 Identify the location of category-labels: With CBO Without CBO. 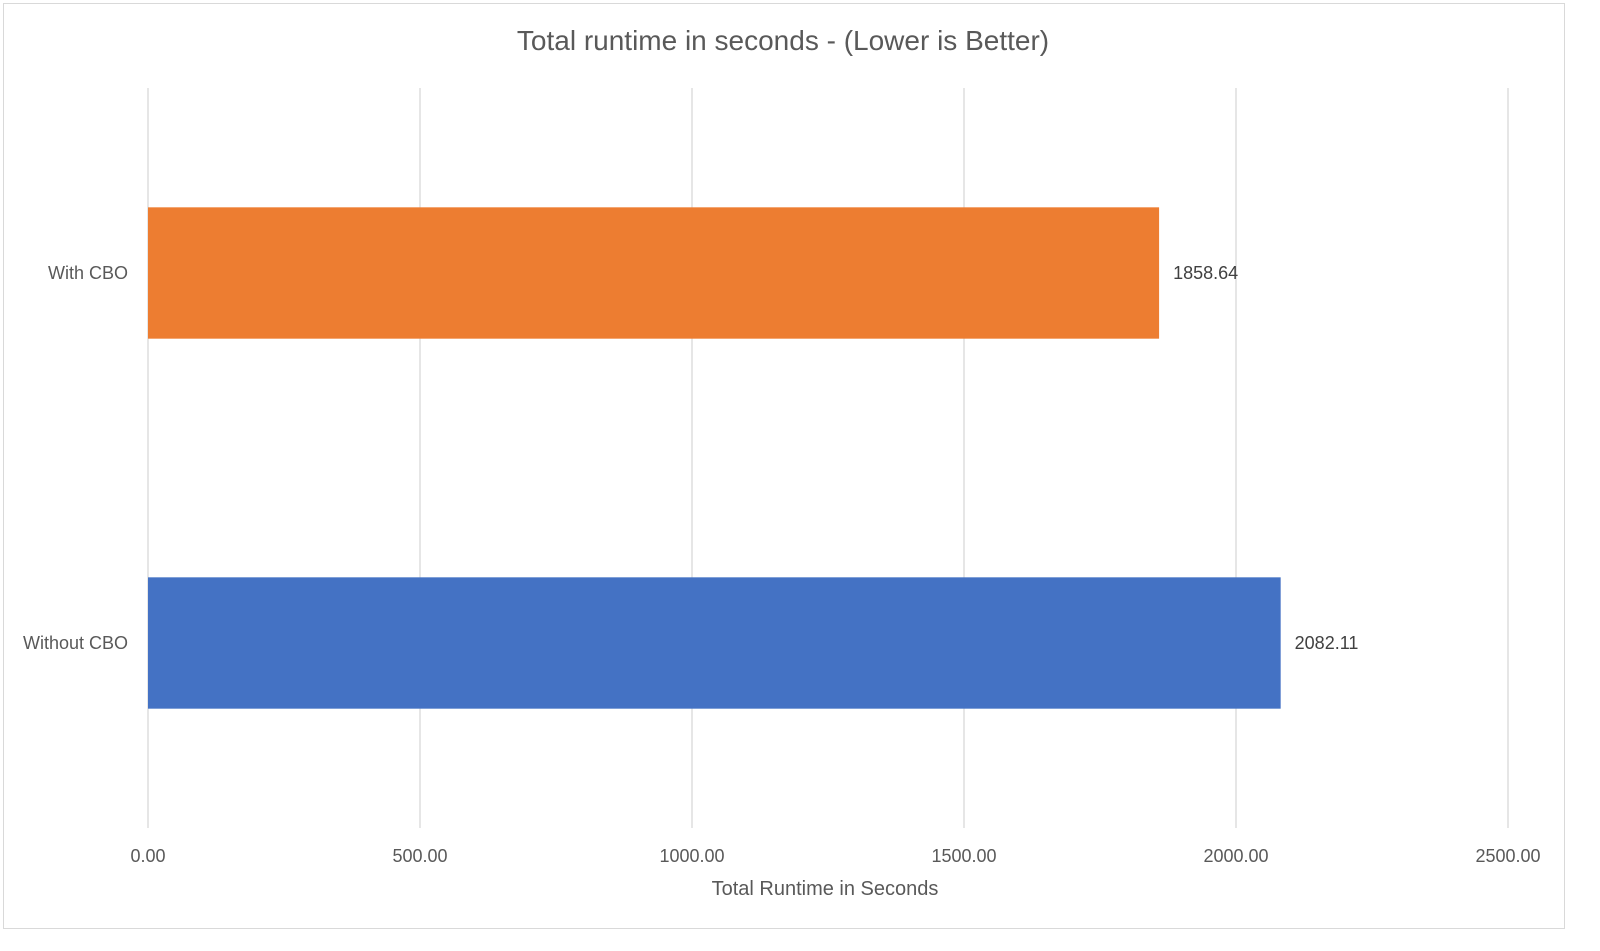
(75, 458).